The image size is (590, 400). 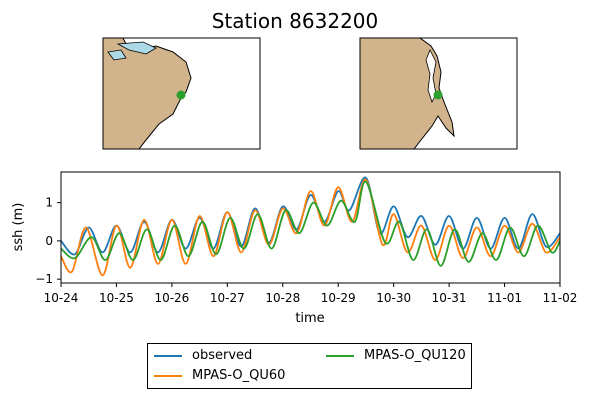 What do you see at coordinates (168, 355) in the screenshot?
I see `legend-swatch-observed` at bounding box center [168, 355].